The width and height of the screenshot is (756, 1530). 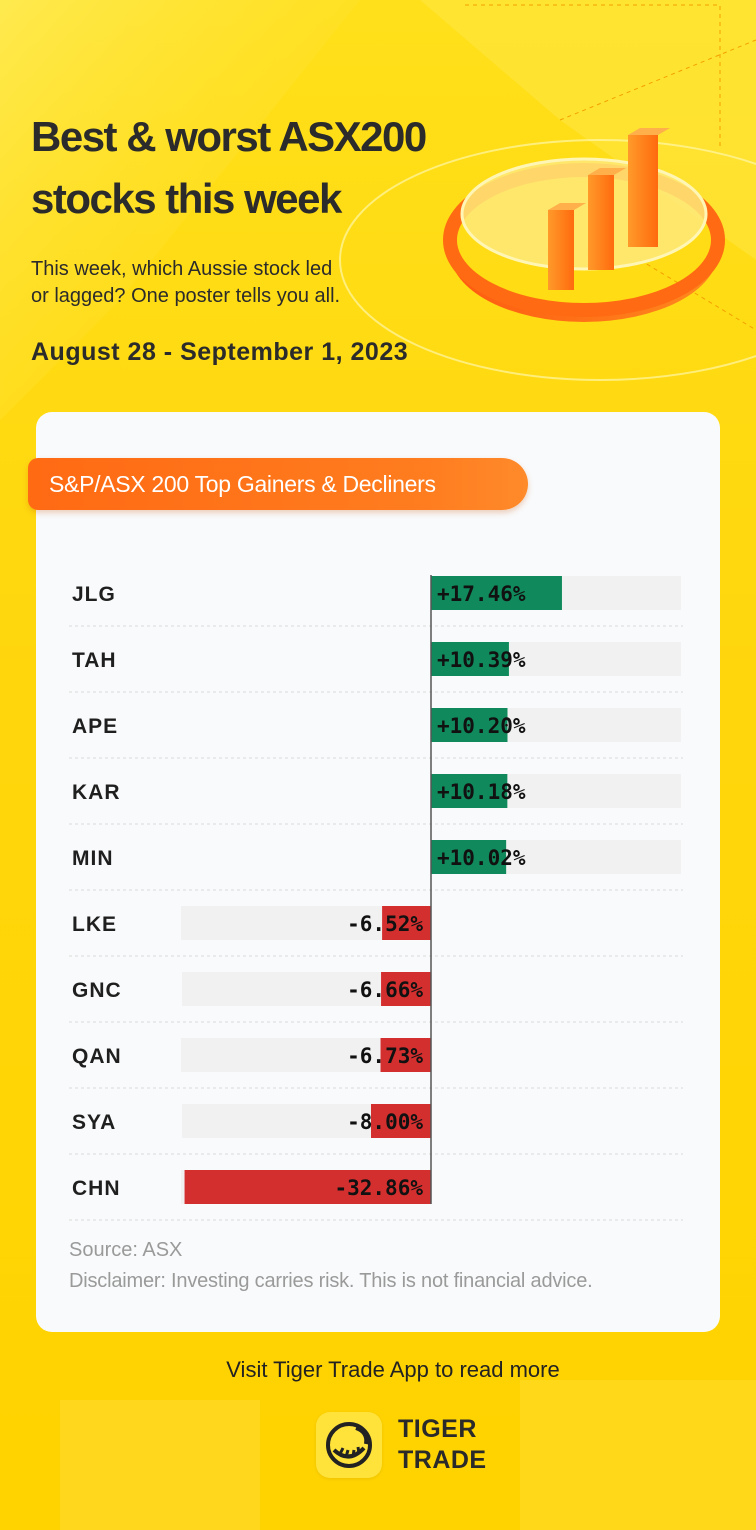 I want to click on value-label: -32.86%, so click(x=378, y=1188).